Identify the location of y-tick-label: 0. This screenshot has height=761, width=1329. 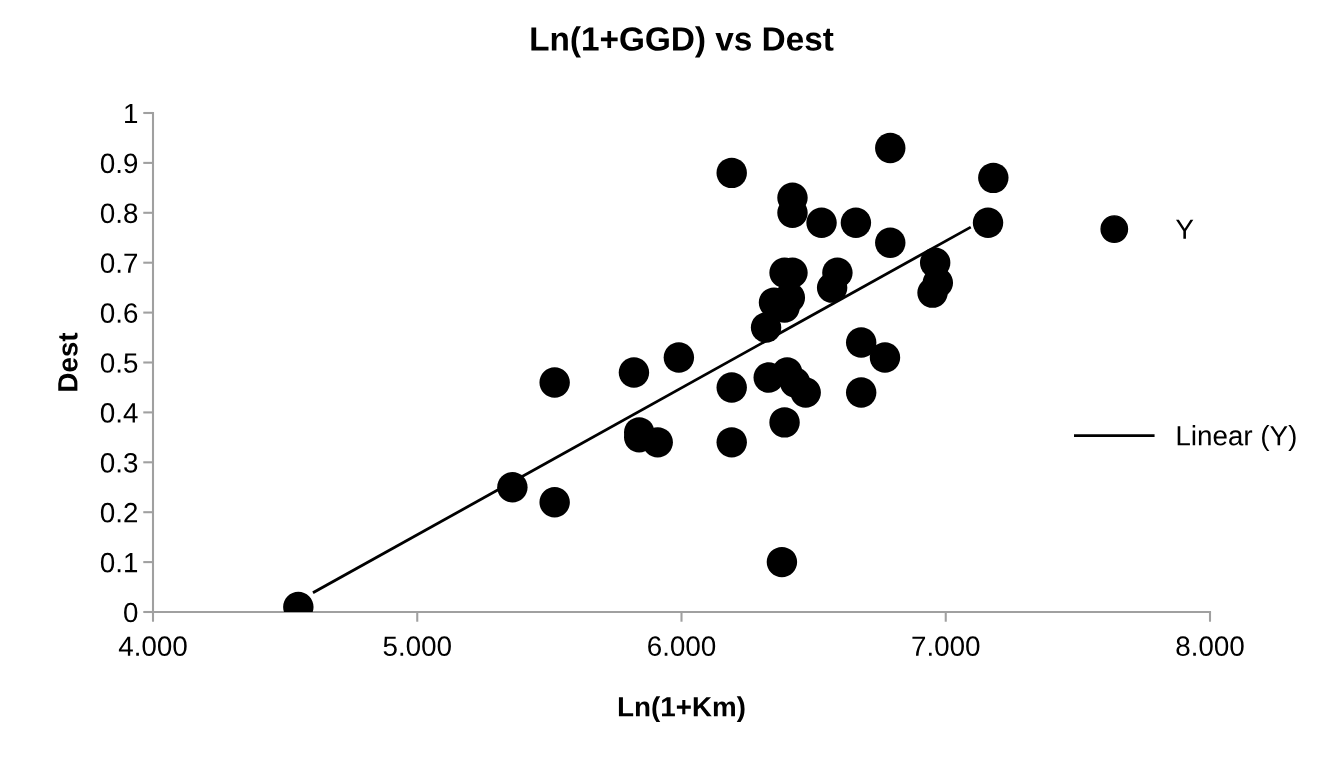
(131, 612).